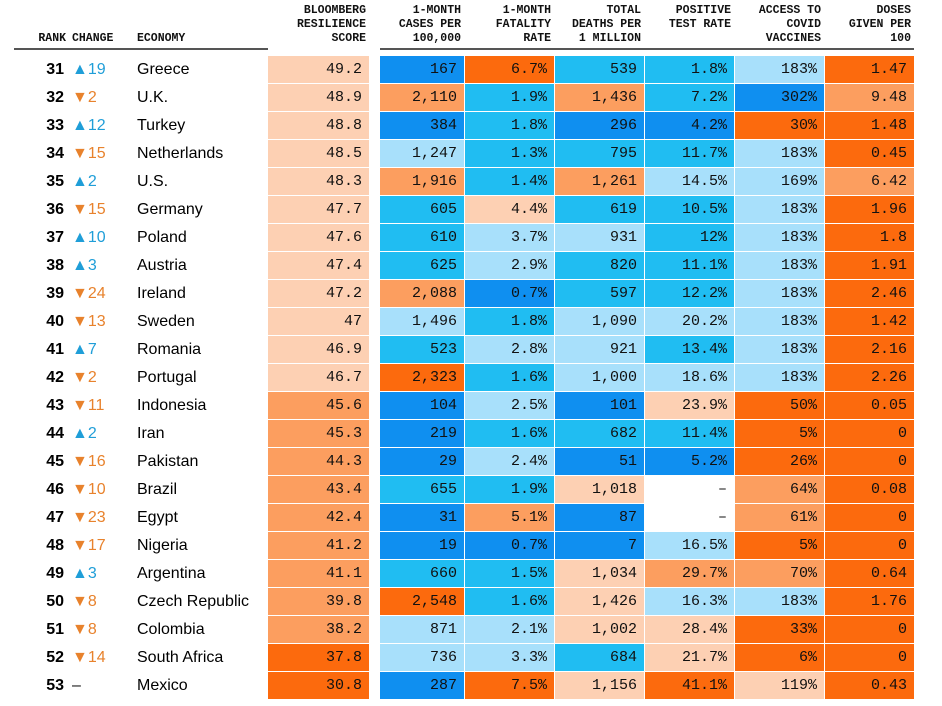 This screenshot has height=706, width=942. Describe the element at coordinates (422, 349) in the screenshot. I see `cases-cell: 523` at that location.